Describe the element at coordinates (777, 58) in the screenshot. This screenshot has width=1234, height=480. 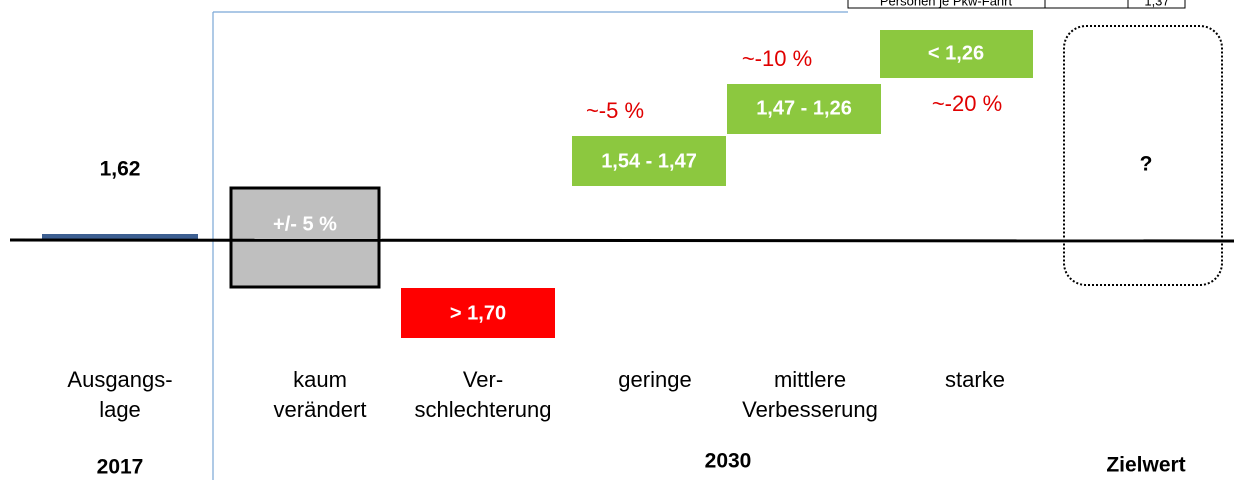
I see `change-label: ~-10 %` at that location.